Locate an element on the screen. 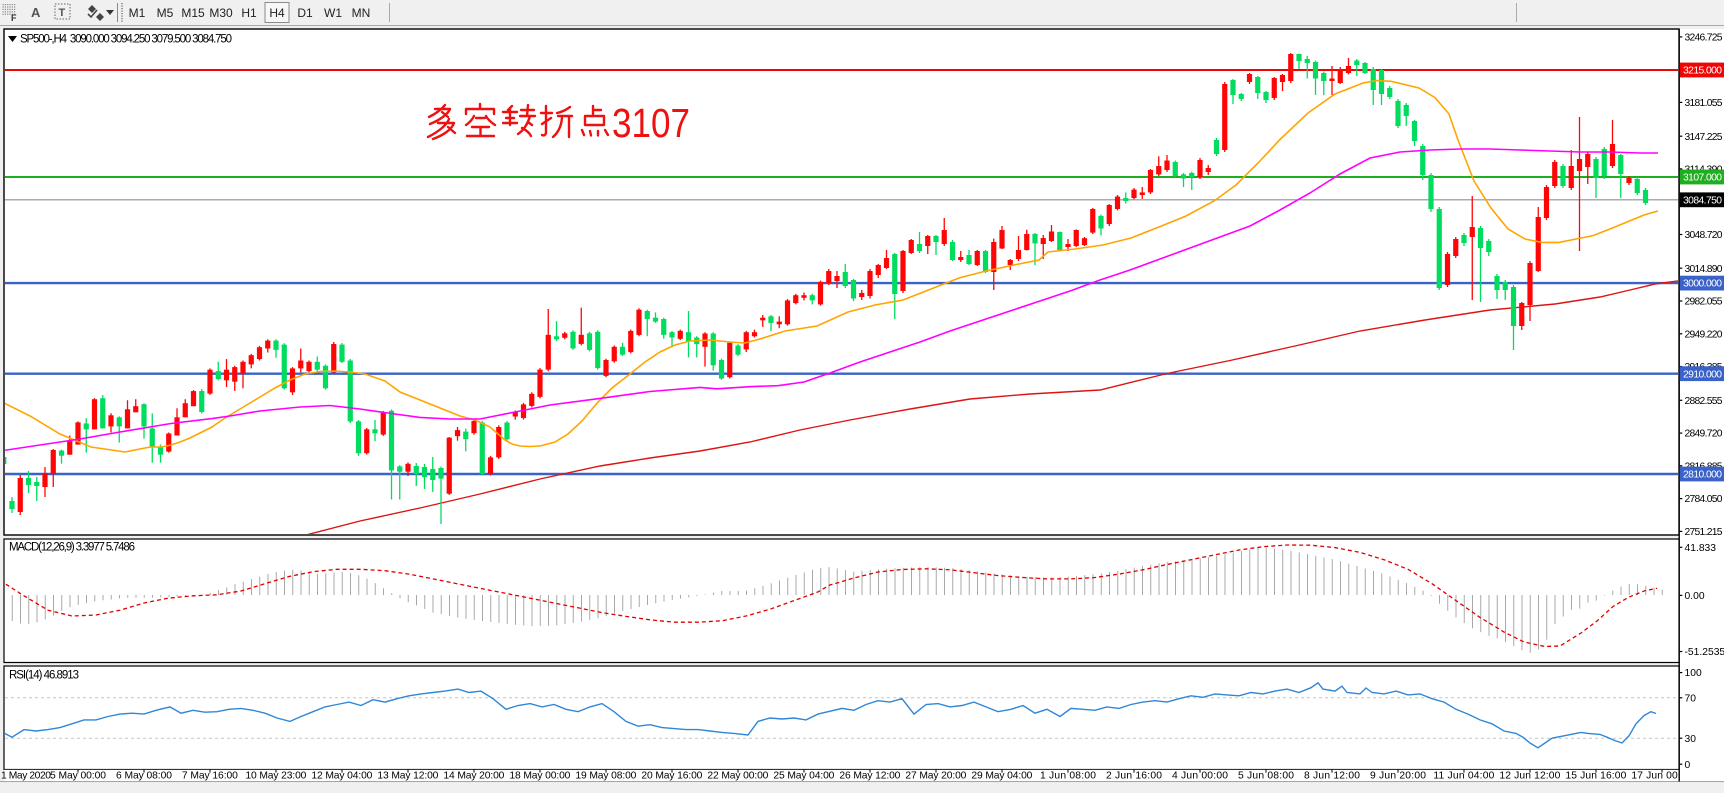 Image resolution: width=1724 pixels, height=793 pixels. svg-text: 17 Jun 00:00 is located at coordinates (1661, 775).